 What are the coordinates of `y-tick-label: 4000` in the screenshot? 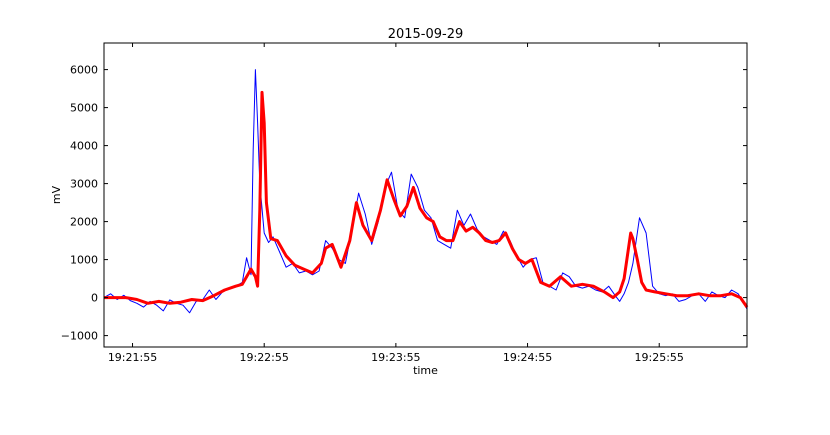 It's located at (84, 146).